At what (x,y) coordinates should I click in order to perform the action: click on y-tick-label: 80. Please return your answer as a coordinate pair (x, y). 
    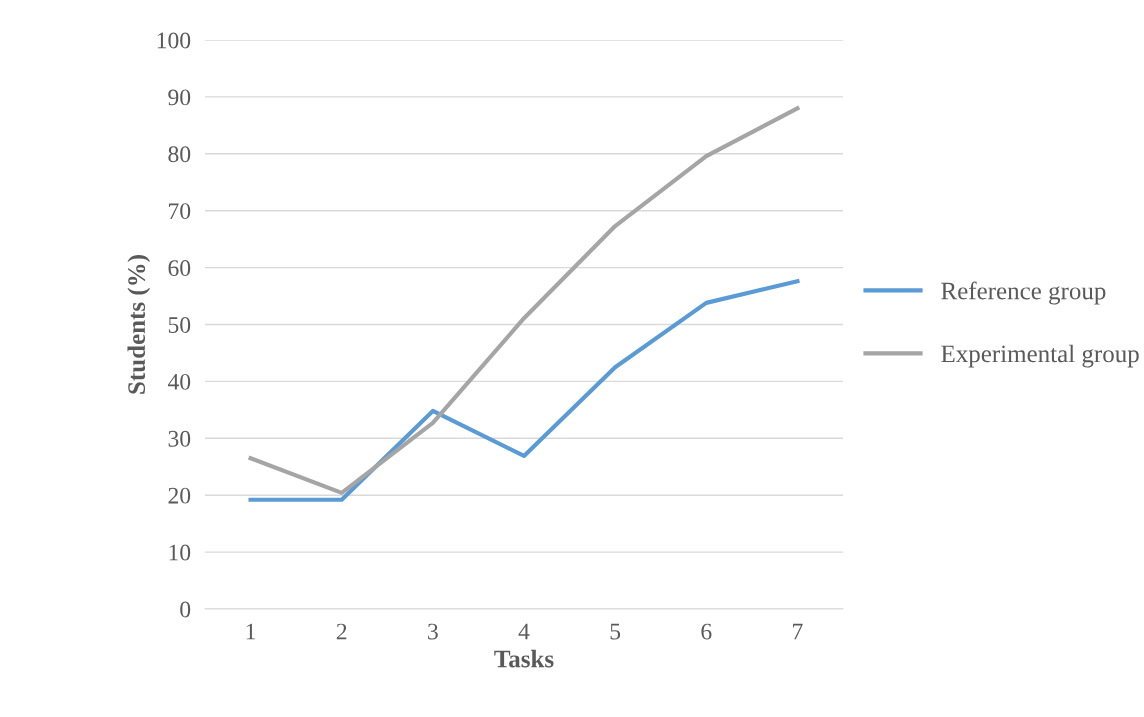
    Looking at the image, I should click on (179, 154).